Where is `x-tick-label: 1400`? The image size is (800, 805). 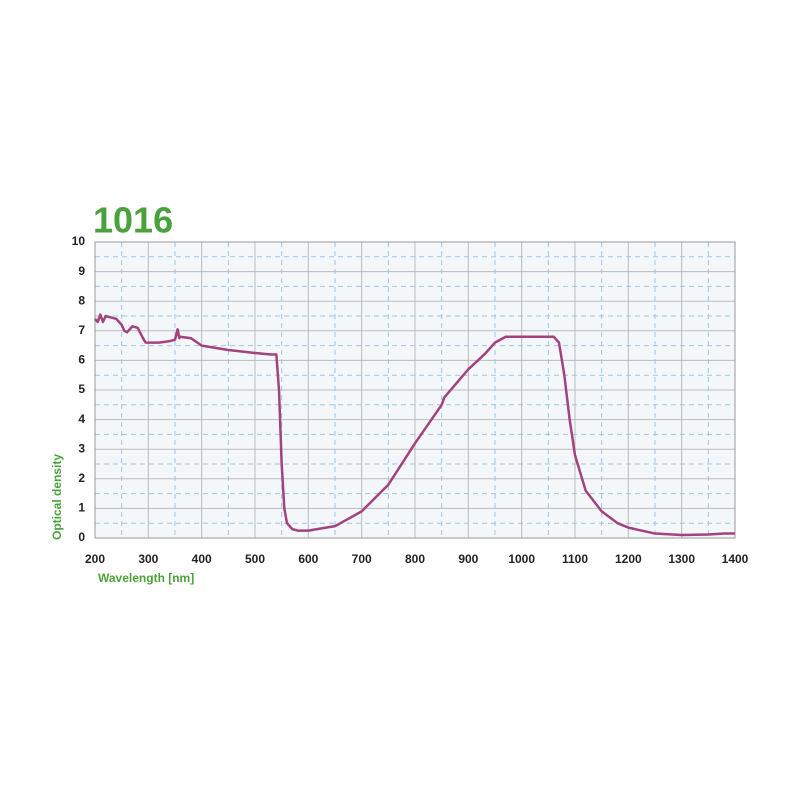 x-tick-label: 1400 is located at coordinates (735, 559).